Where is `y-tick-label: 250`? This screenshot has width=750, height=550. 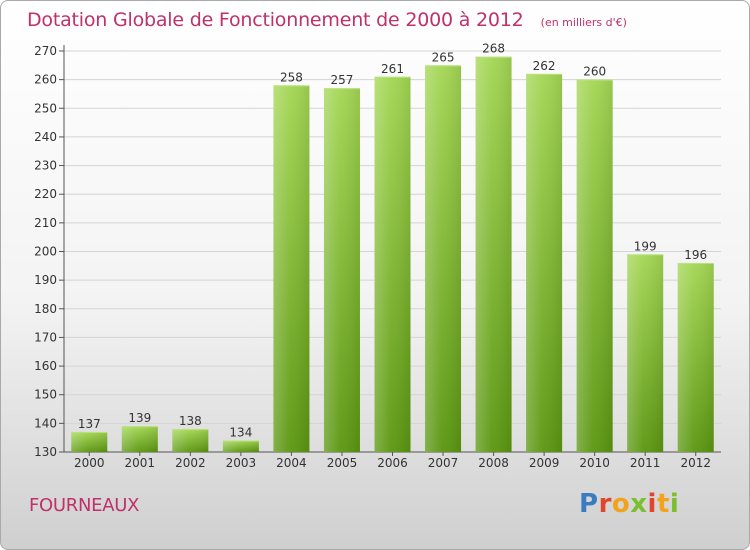
y-tick-label: 250 is located at coordinates (45, 108).